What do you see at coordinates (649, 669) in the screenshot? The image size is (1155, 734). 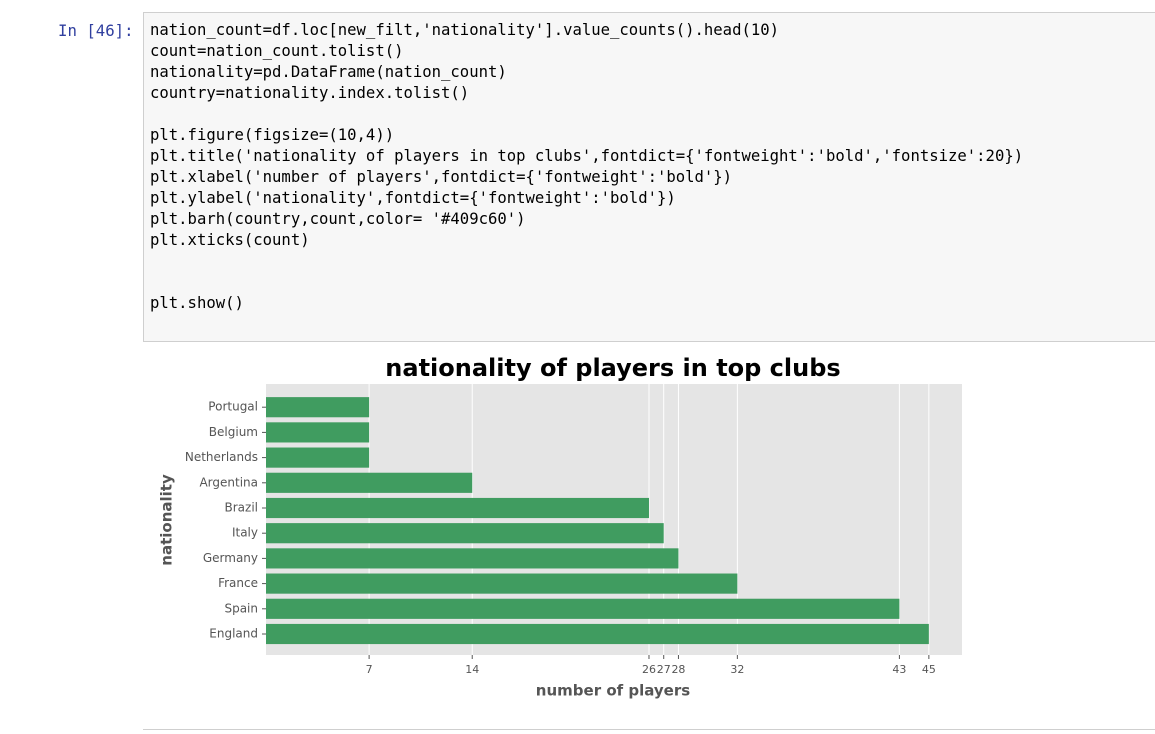 I see `x-tick-label: 26` at bounding box center [649, 669].